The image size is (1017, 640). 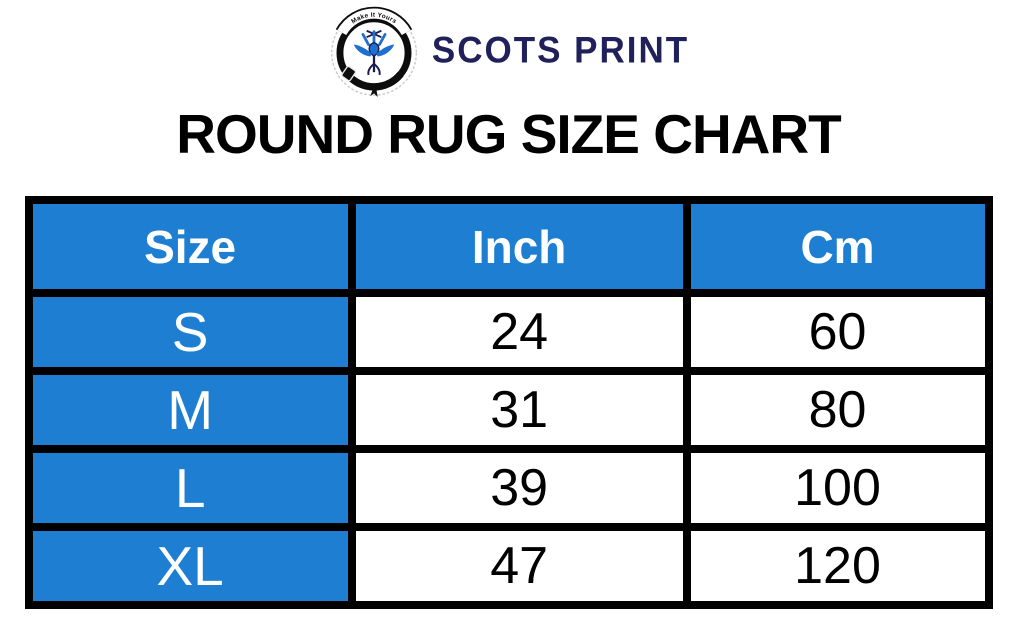 I want to click on cm-cell-m: 80, so click(x=837, y=410).